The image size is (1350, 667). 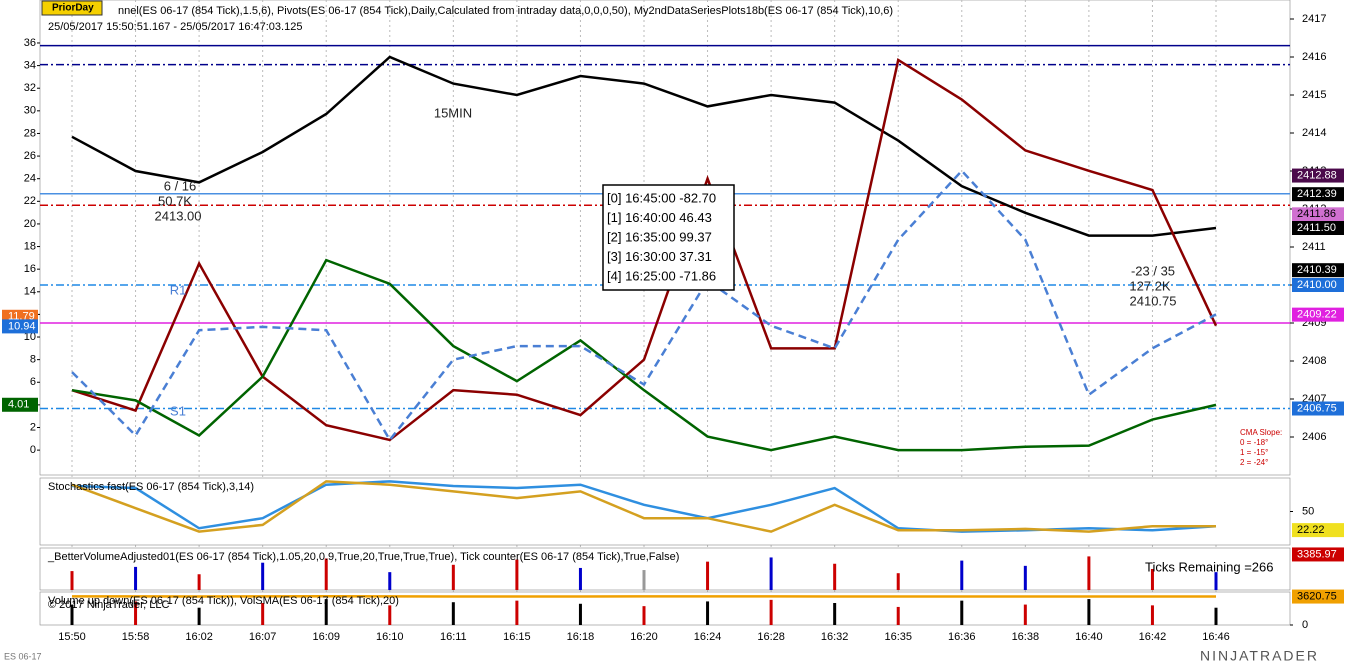 What do you see at coordinates (72, 637) in the screenshot?
I see `x-tick-label: 15:50` at bounding box center [72, 637].